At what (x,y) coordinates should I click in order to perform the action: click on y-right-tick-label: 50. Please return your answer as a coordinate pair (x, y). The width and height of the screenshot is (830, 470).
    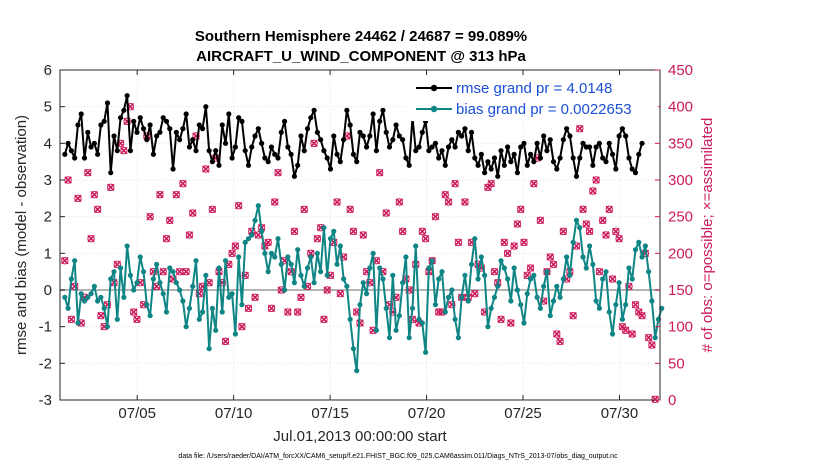
    Looking at the image, I should click on (676, 363).